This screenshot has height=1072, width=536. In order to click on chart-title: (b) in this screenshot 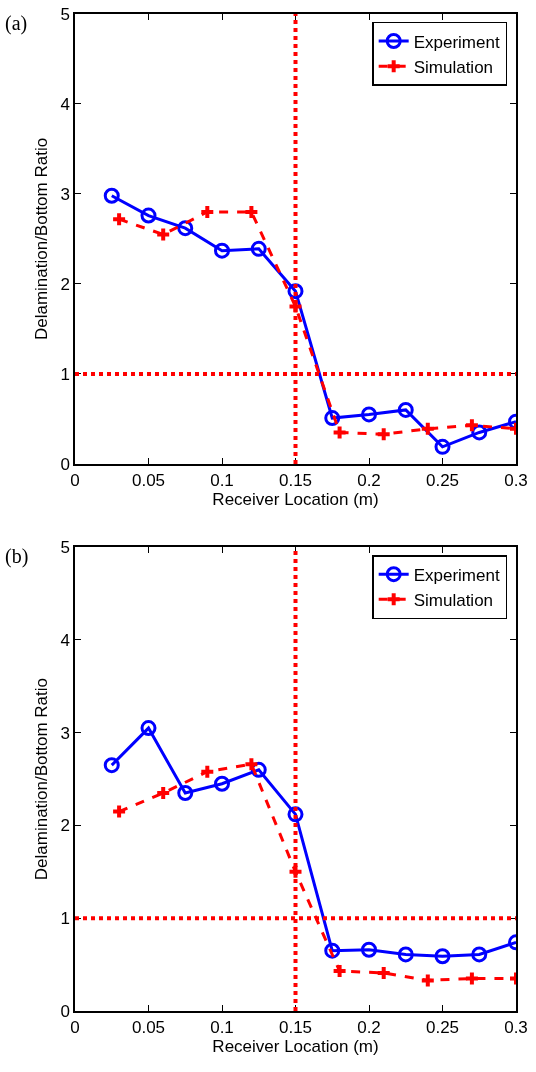, I will do `click(17, 556)`.